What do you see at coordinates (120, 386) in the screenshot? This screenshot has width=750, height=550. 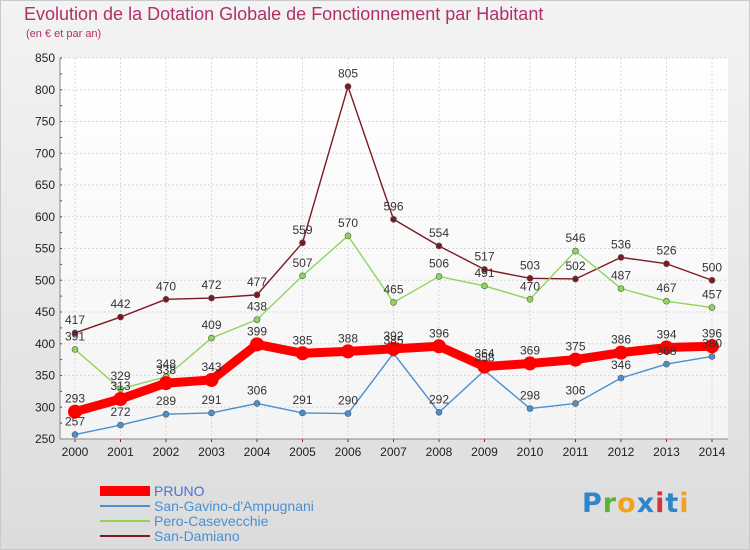 I see `data-label-pruno: 313` at bounding box center [120, 386].